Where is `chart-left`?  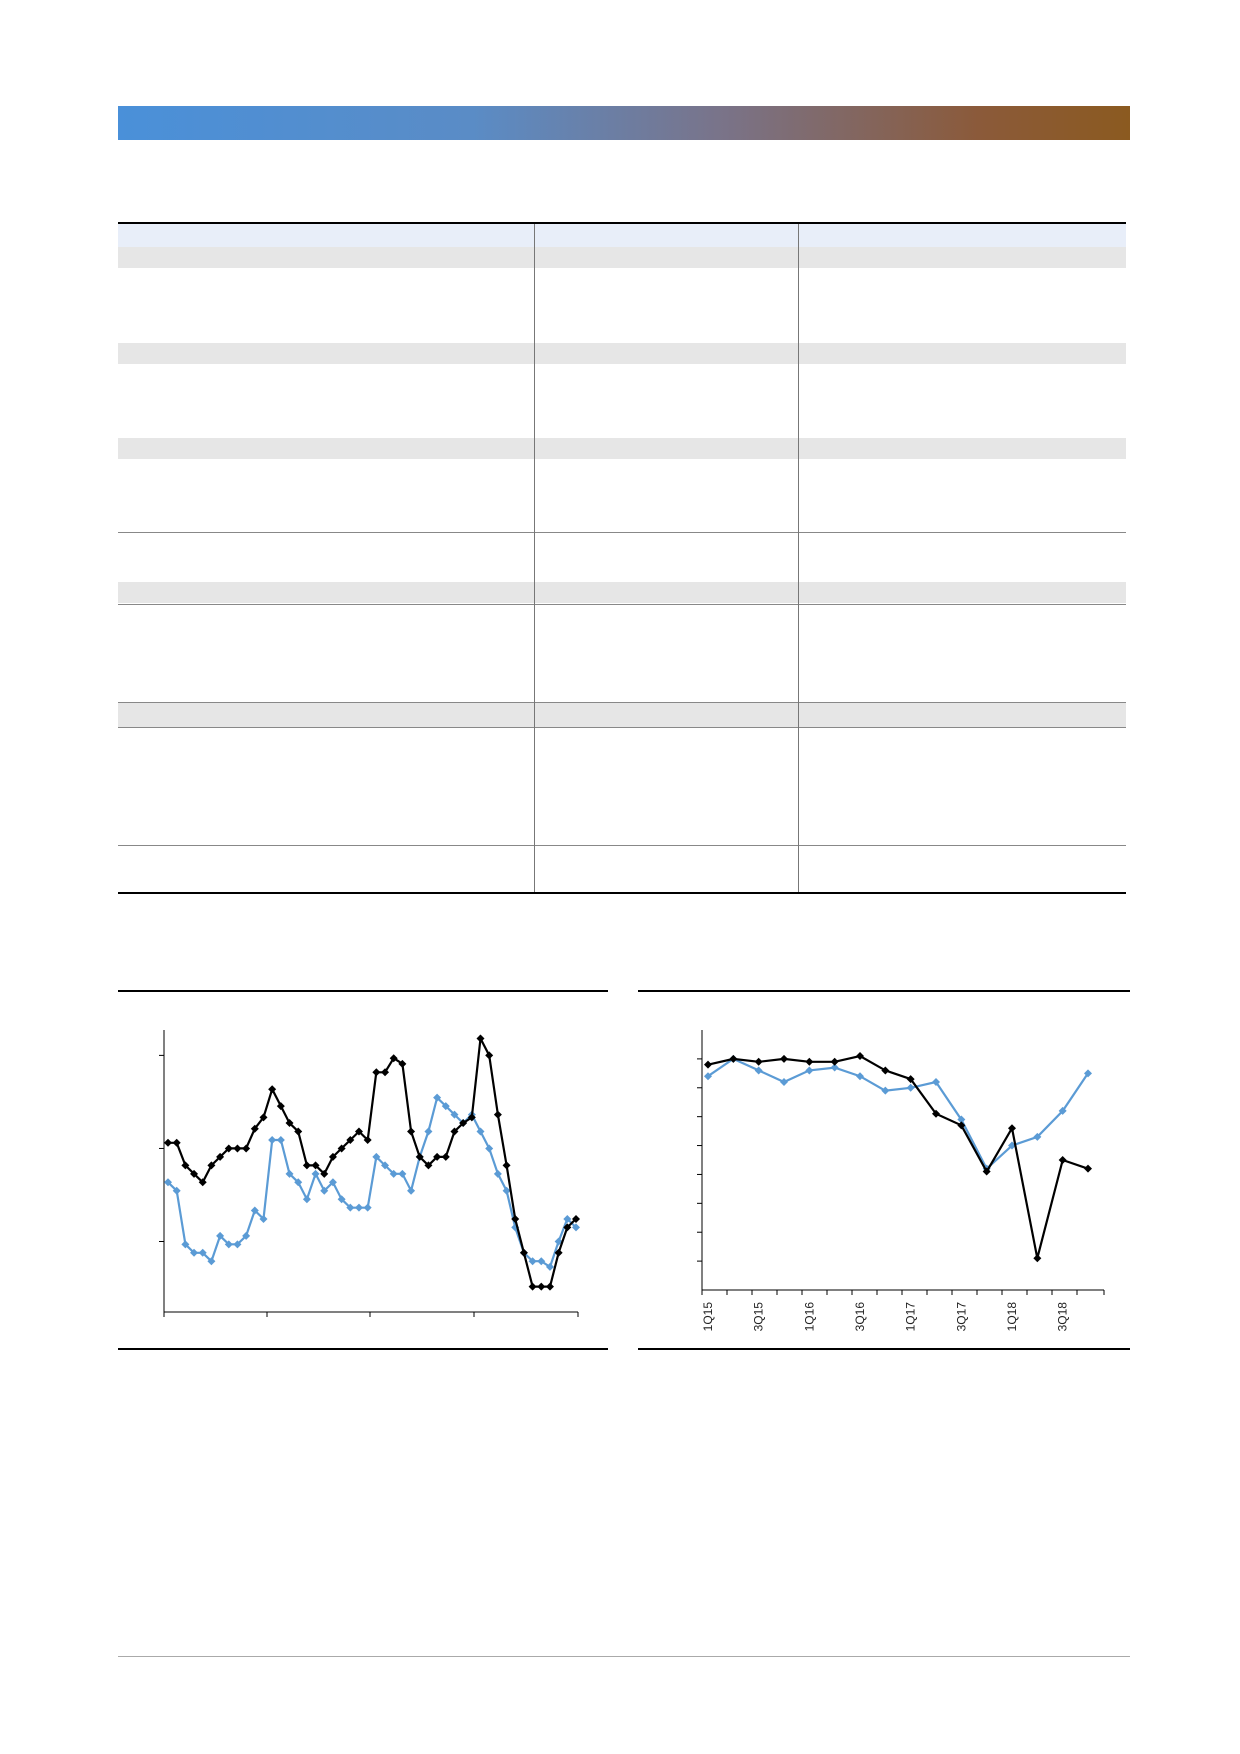 chart-left is located at coordinates (363, 1171).